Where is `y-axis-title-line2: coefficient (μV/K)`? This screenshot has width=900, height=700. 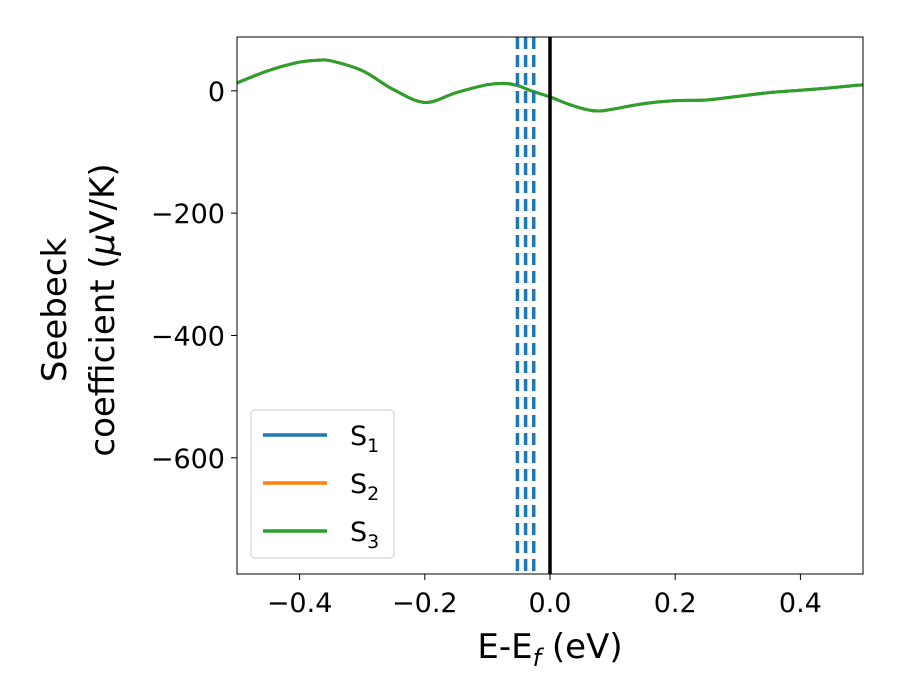 y-axis-title-line2: coefficient (μV/K) is located at coordinates (103, 309).